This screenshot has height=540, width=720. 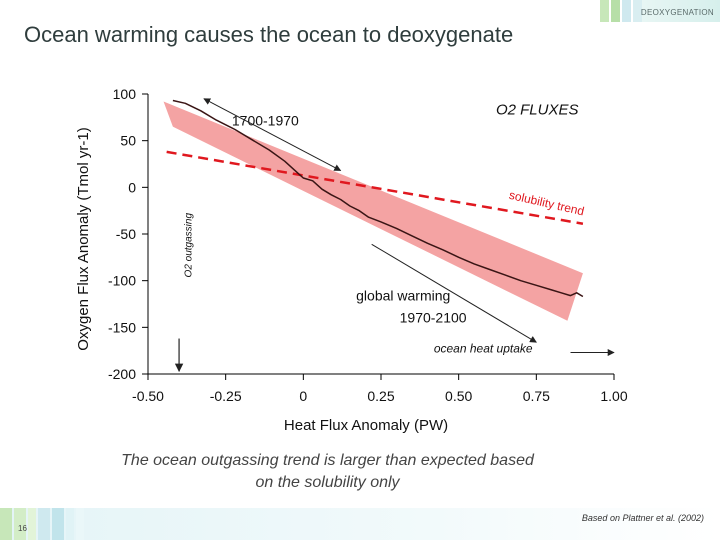 I want to click on y-tick-label: 0, so click(x=132, y=187).